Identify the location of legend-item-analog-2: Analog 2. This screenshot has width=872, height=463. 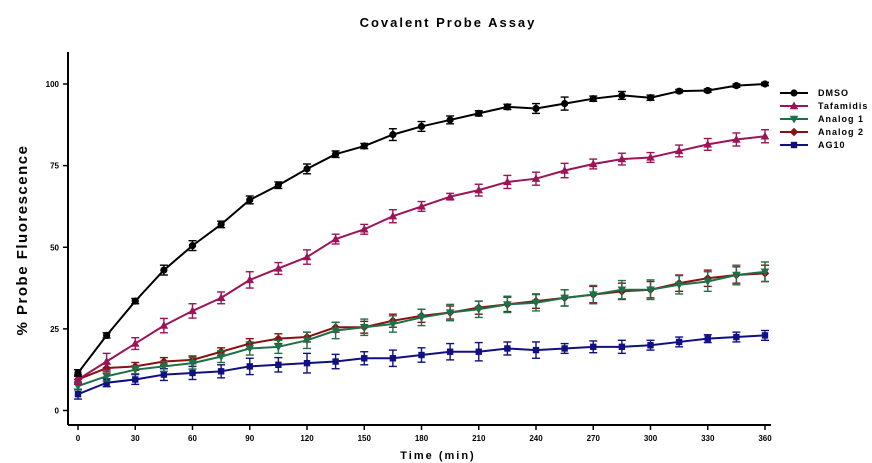
(822, 132).